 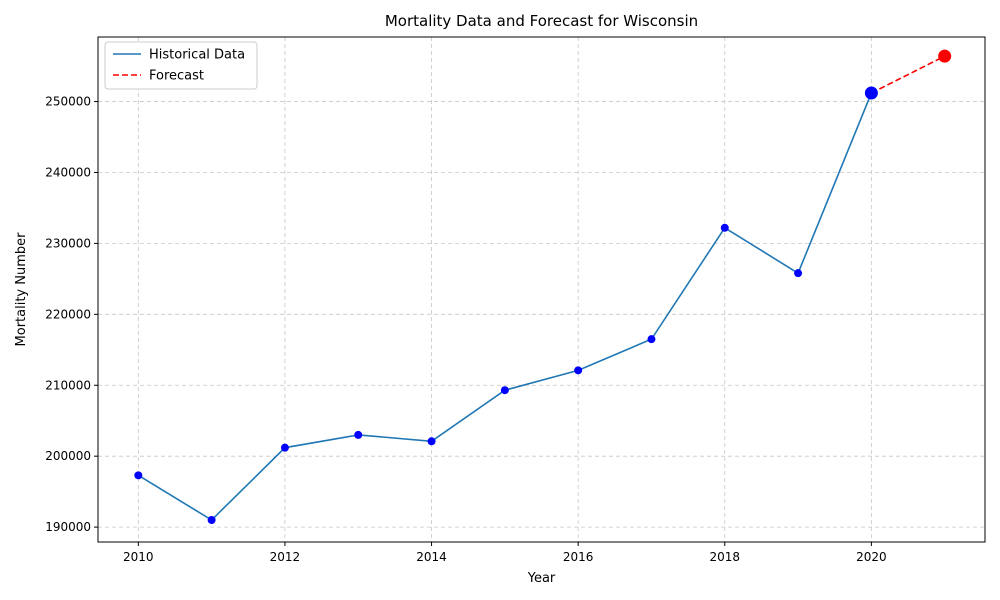 I want to click on y-tick-label: 250000, so click(x=68, y=102).